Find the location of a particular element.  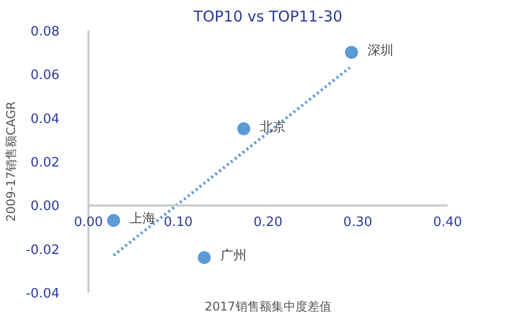

annotation: 深圳 is located at coordinates (380, 50).